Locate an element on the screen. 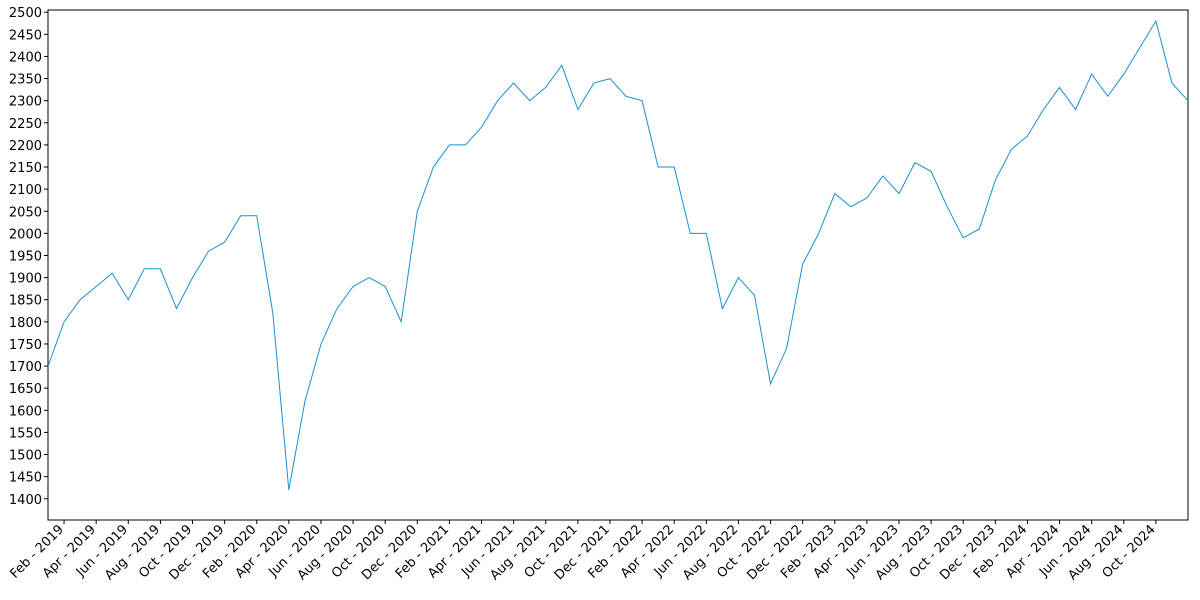 The image size is (1200, 600). y-tick-label: 2050 is located at coordinates (25, 212).